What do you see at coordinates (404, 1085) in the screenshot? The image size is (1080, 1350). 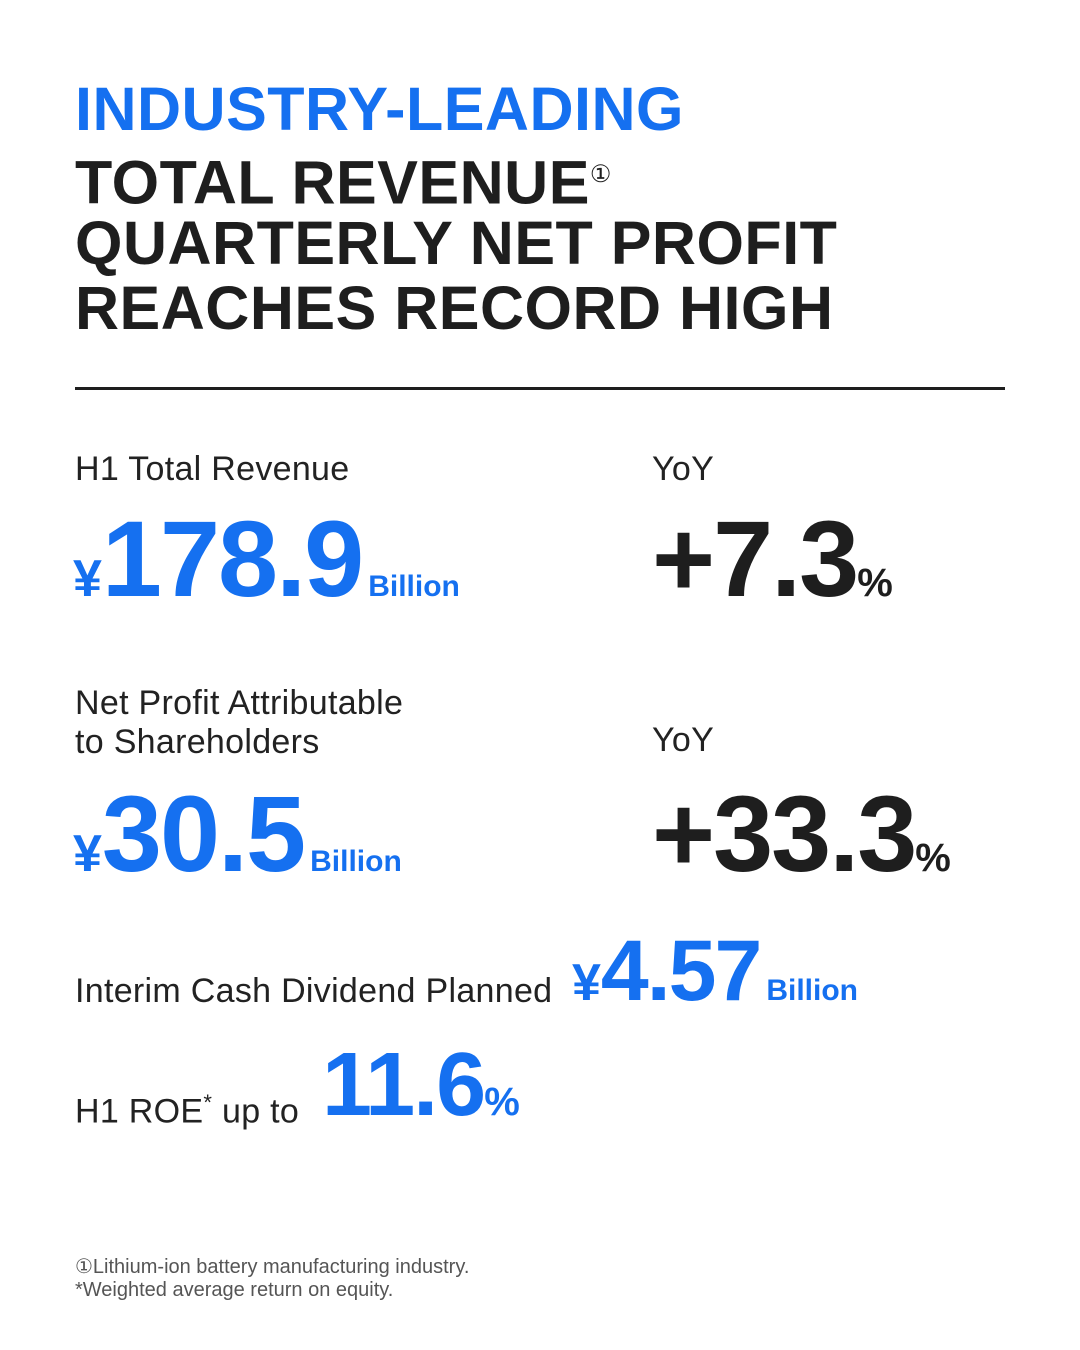 I see `roe-number: 11.6` at bounding box center [404, 1085].